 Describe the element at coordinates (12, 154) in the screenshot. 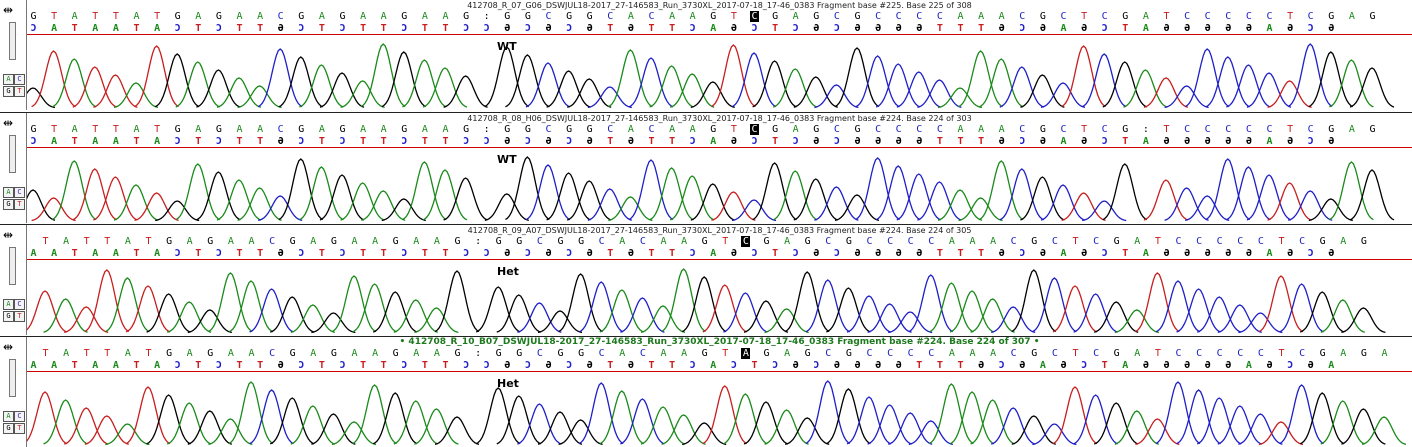

I see `zoom-slider` at that location.